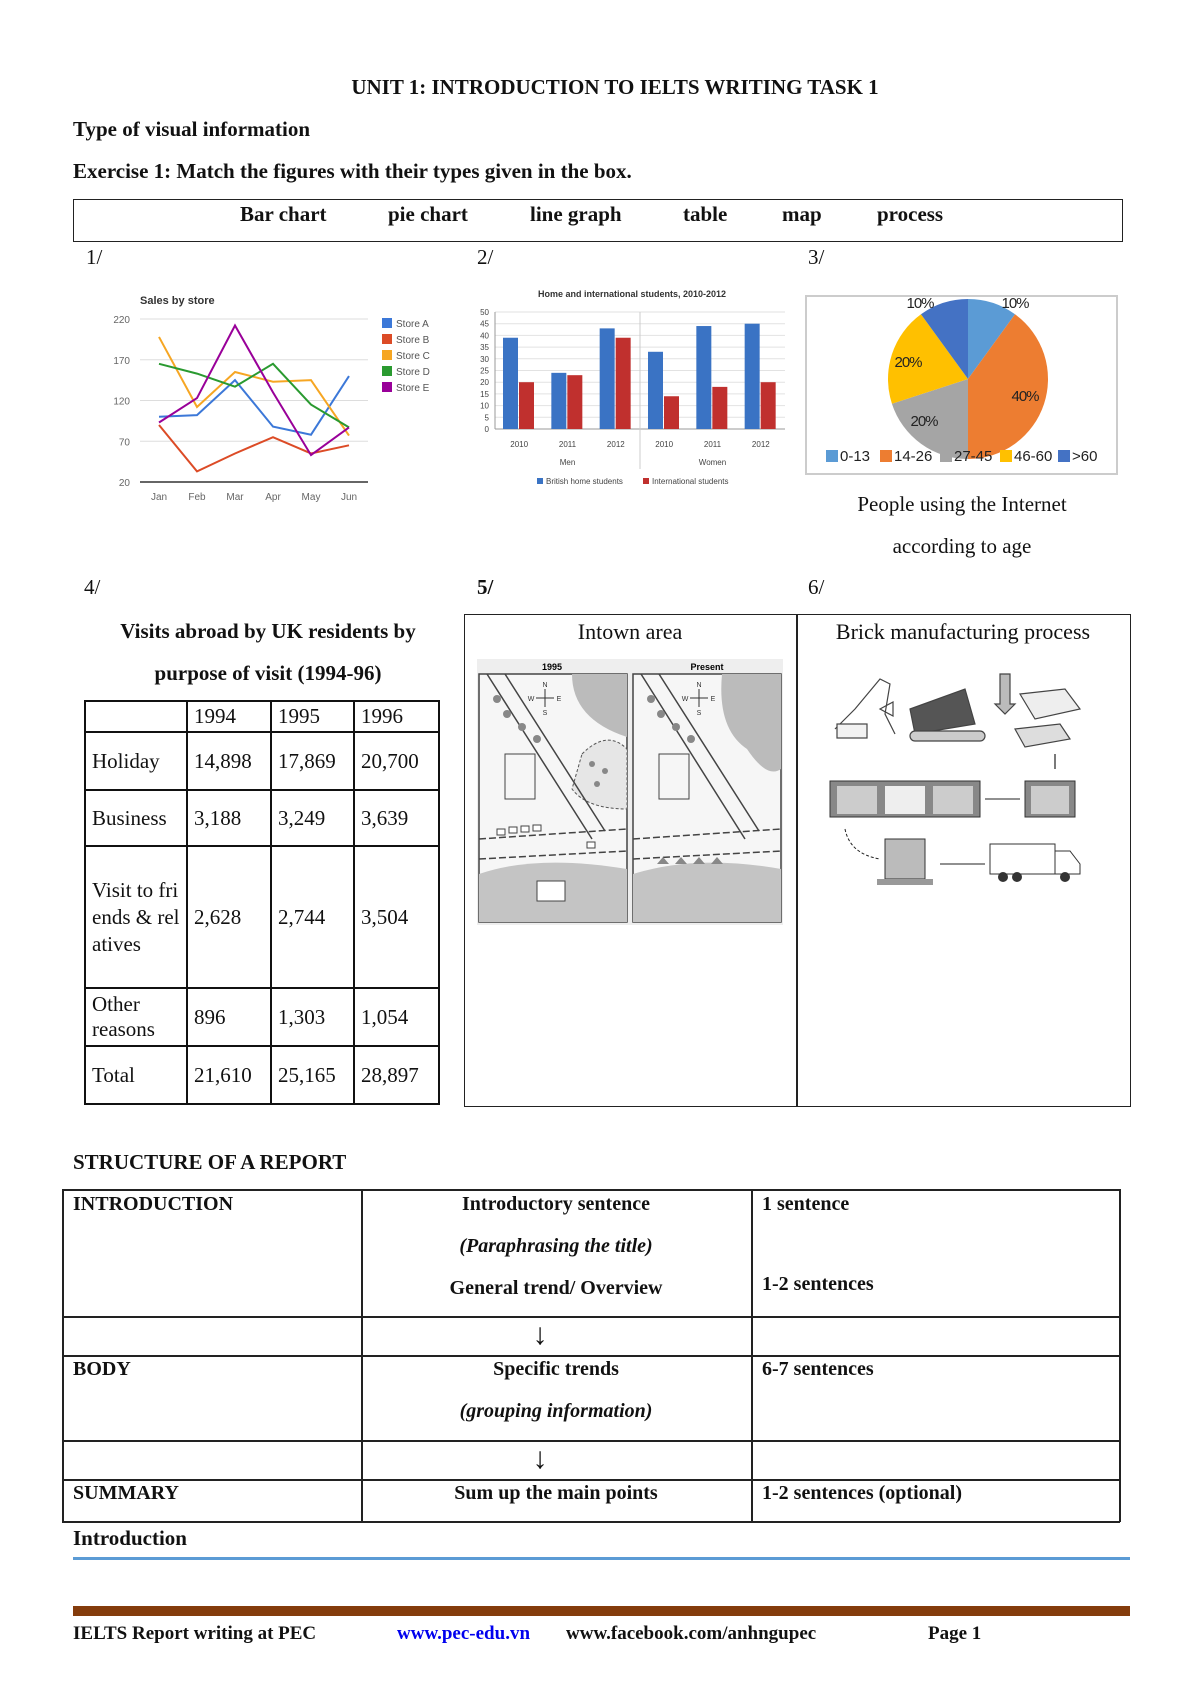 Image resolution: width=1200 pixels, height=1696 pixels. Describe the element at coordinates (136, 917) in the screenshot. I see `row-label: Visit to friends & relatives` at that location.